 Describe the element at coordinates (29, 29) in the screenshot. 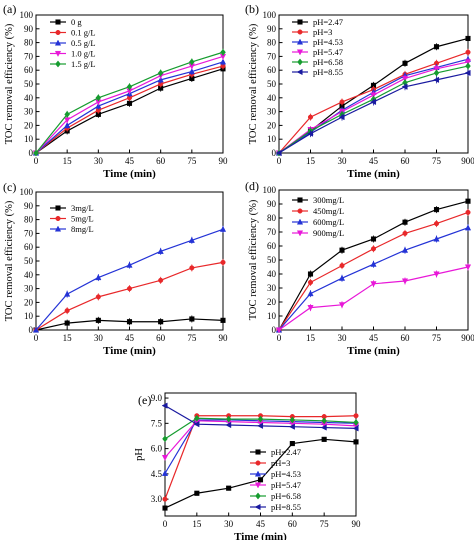

I see `y-tick-label: 90` at that location.